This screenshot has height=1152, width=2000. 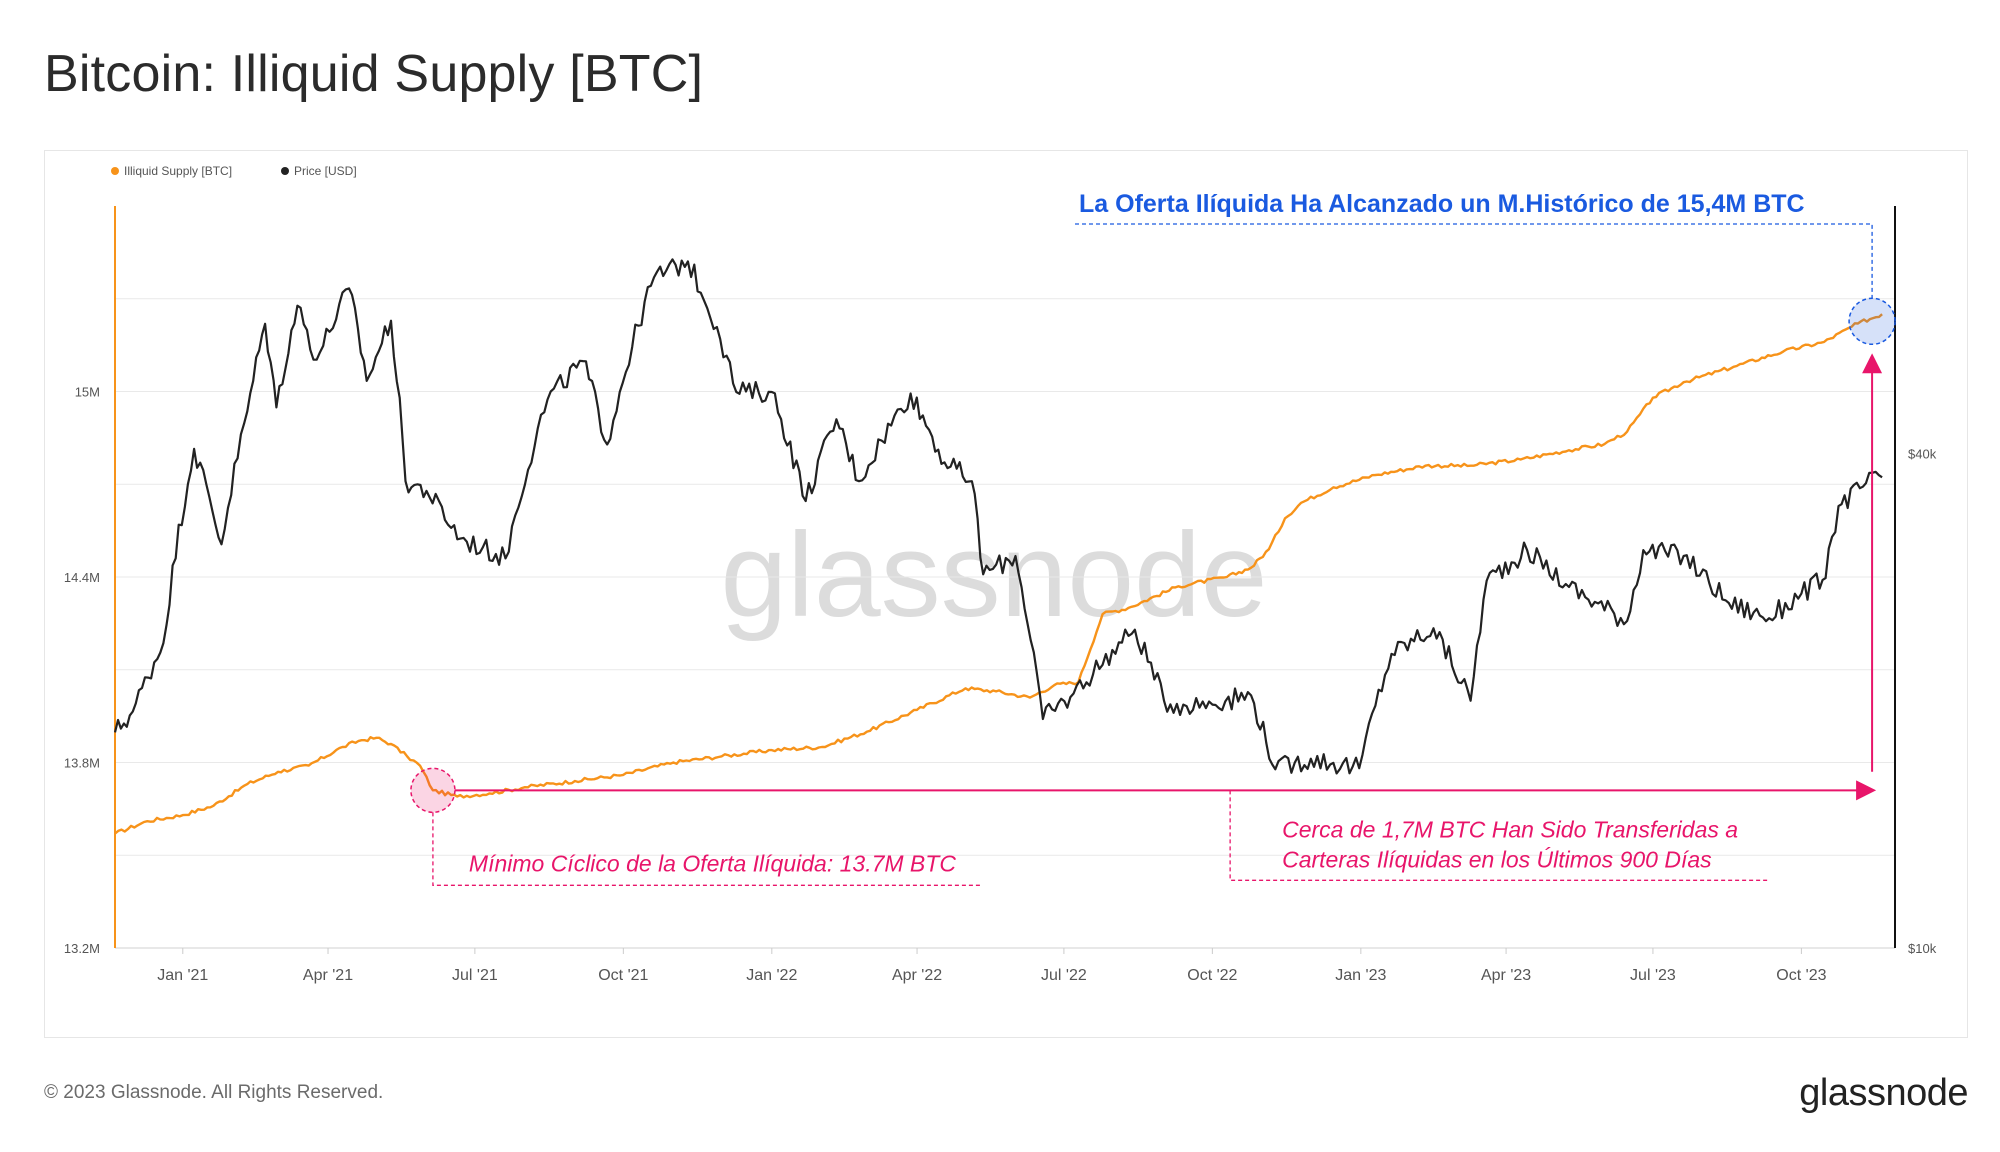 I want to click on copyright: © 2023 Glassnode. All Rights Reserved., so click(x=214, y=1092).